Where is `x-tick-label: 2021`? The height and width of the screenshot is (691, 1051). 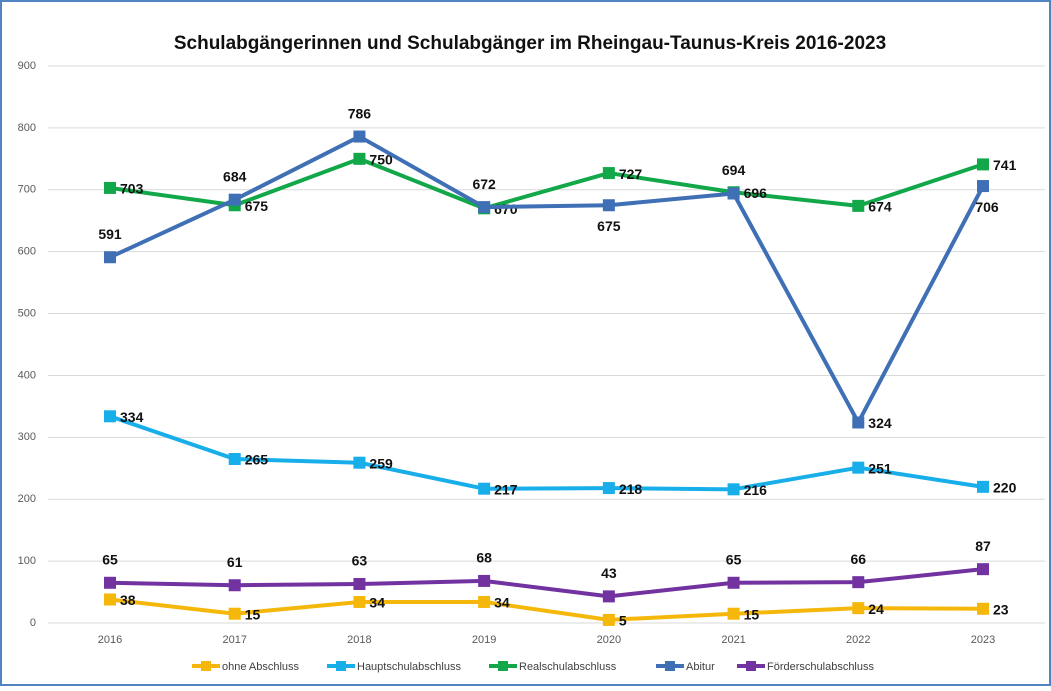
x-tick-label: 2021 is located at coordinates (733, 640).